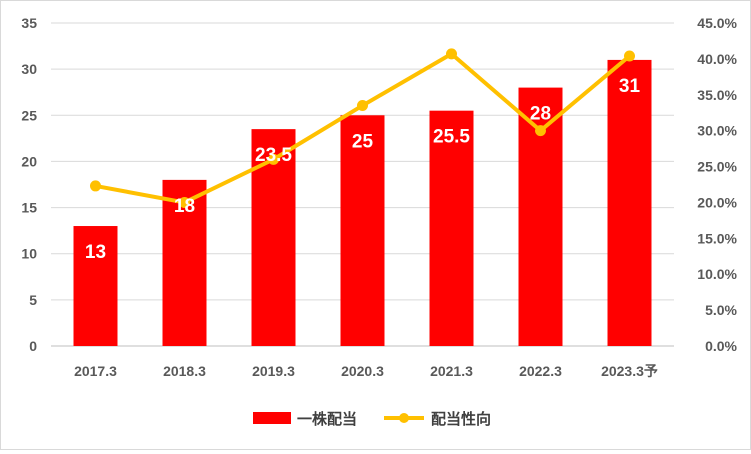 The height and width of the screenshot is (454, 751). What do you see at coordinates (540, 371) in the screenshot?
I see `x-tick-label: 2022.3` at bounding box center [540, 371].